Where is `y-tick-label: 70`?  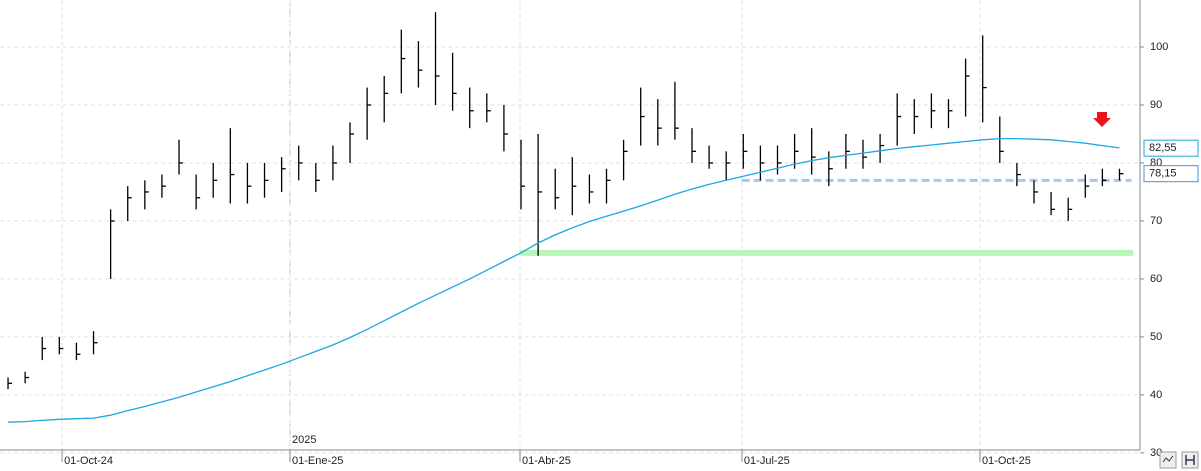
y-tick-label: 70 is located at coordinates (1156, 221).